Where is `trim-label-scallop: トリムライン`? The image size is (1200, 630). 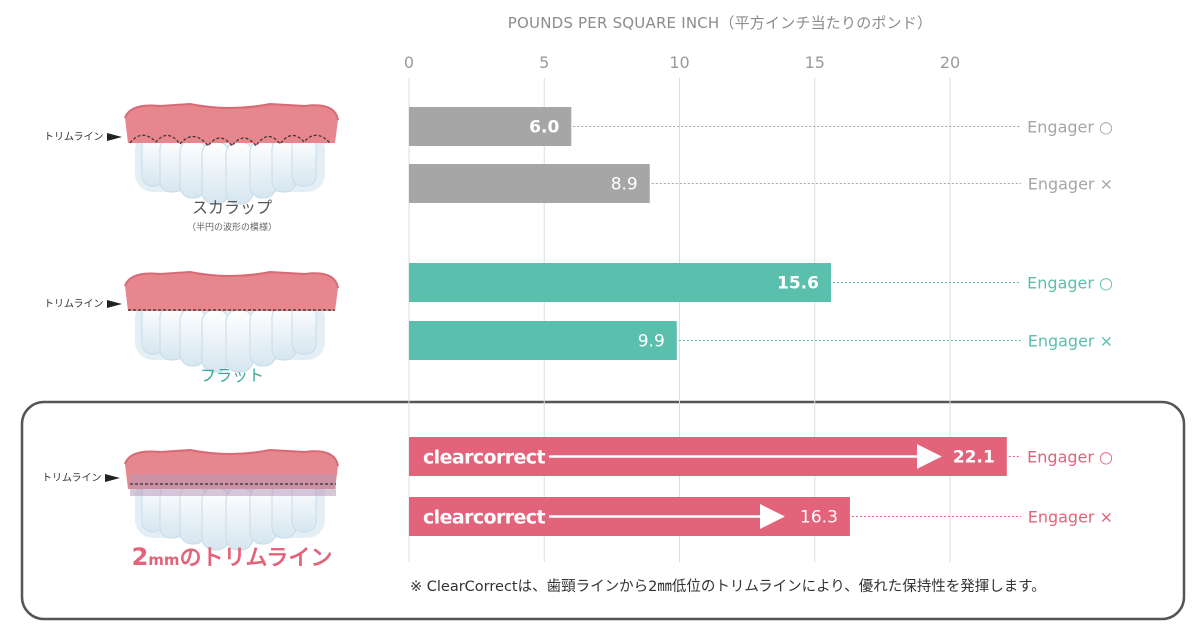 trim-label-scallop: トリムライン is located at coordinates (83, 137).